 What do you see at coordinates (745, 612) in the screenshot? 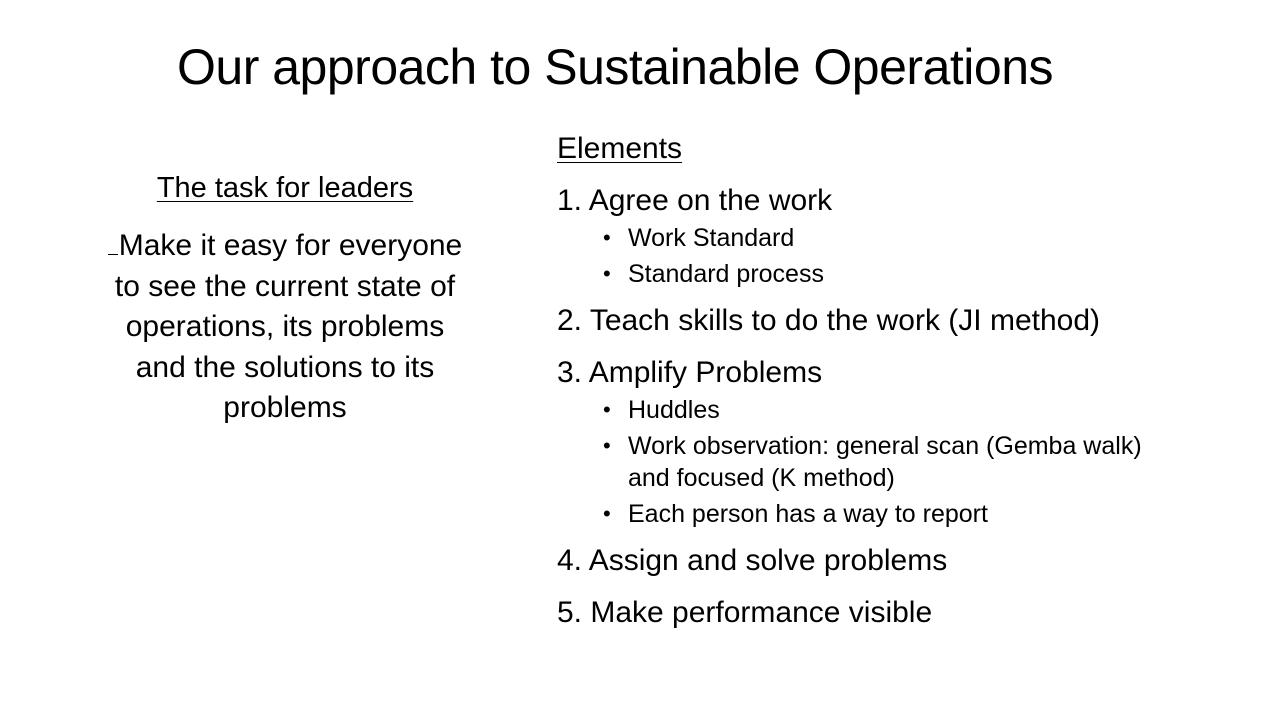
I see `element-item-5: 5. Make performance visible` at bounding box center [745, 612].